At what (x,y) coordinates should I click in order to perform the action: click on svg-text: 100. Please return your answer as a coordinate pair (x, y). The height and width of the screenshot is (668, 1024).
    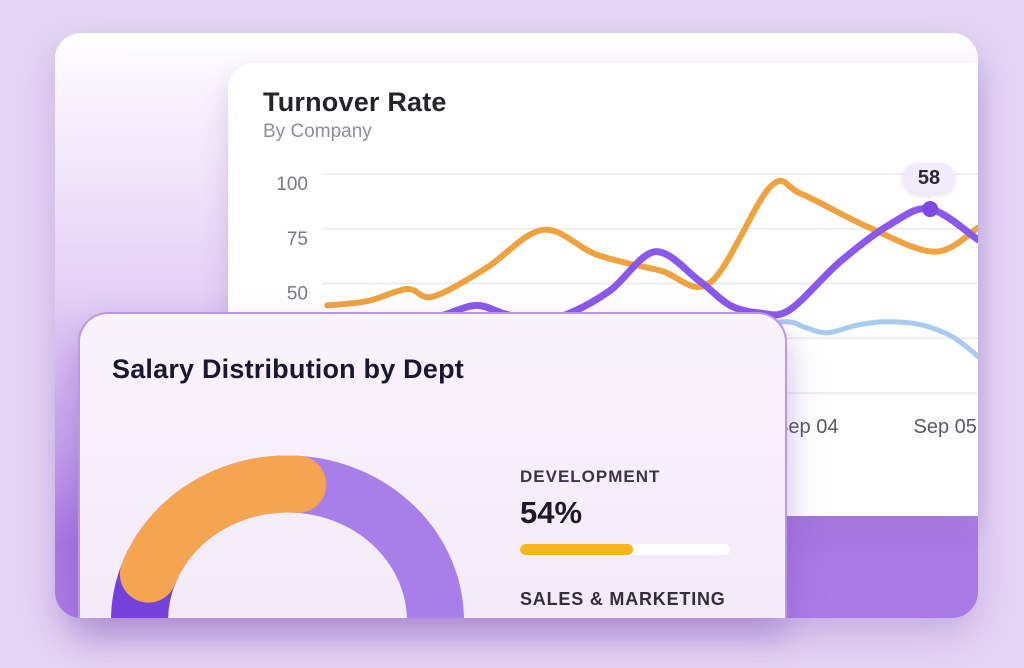
    Looking at the image, I should click on (292, 184).